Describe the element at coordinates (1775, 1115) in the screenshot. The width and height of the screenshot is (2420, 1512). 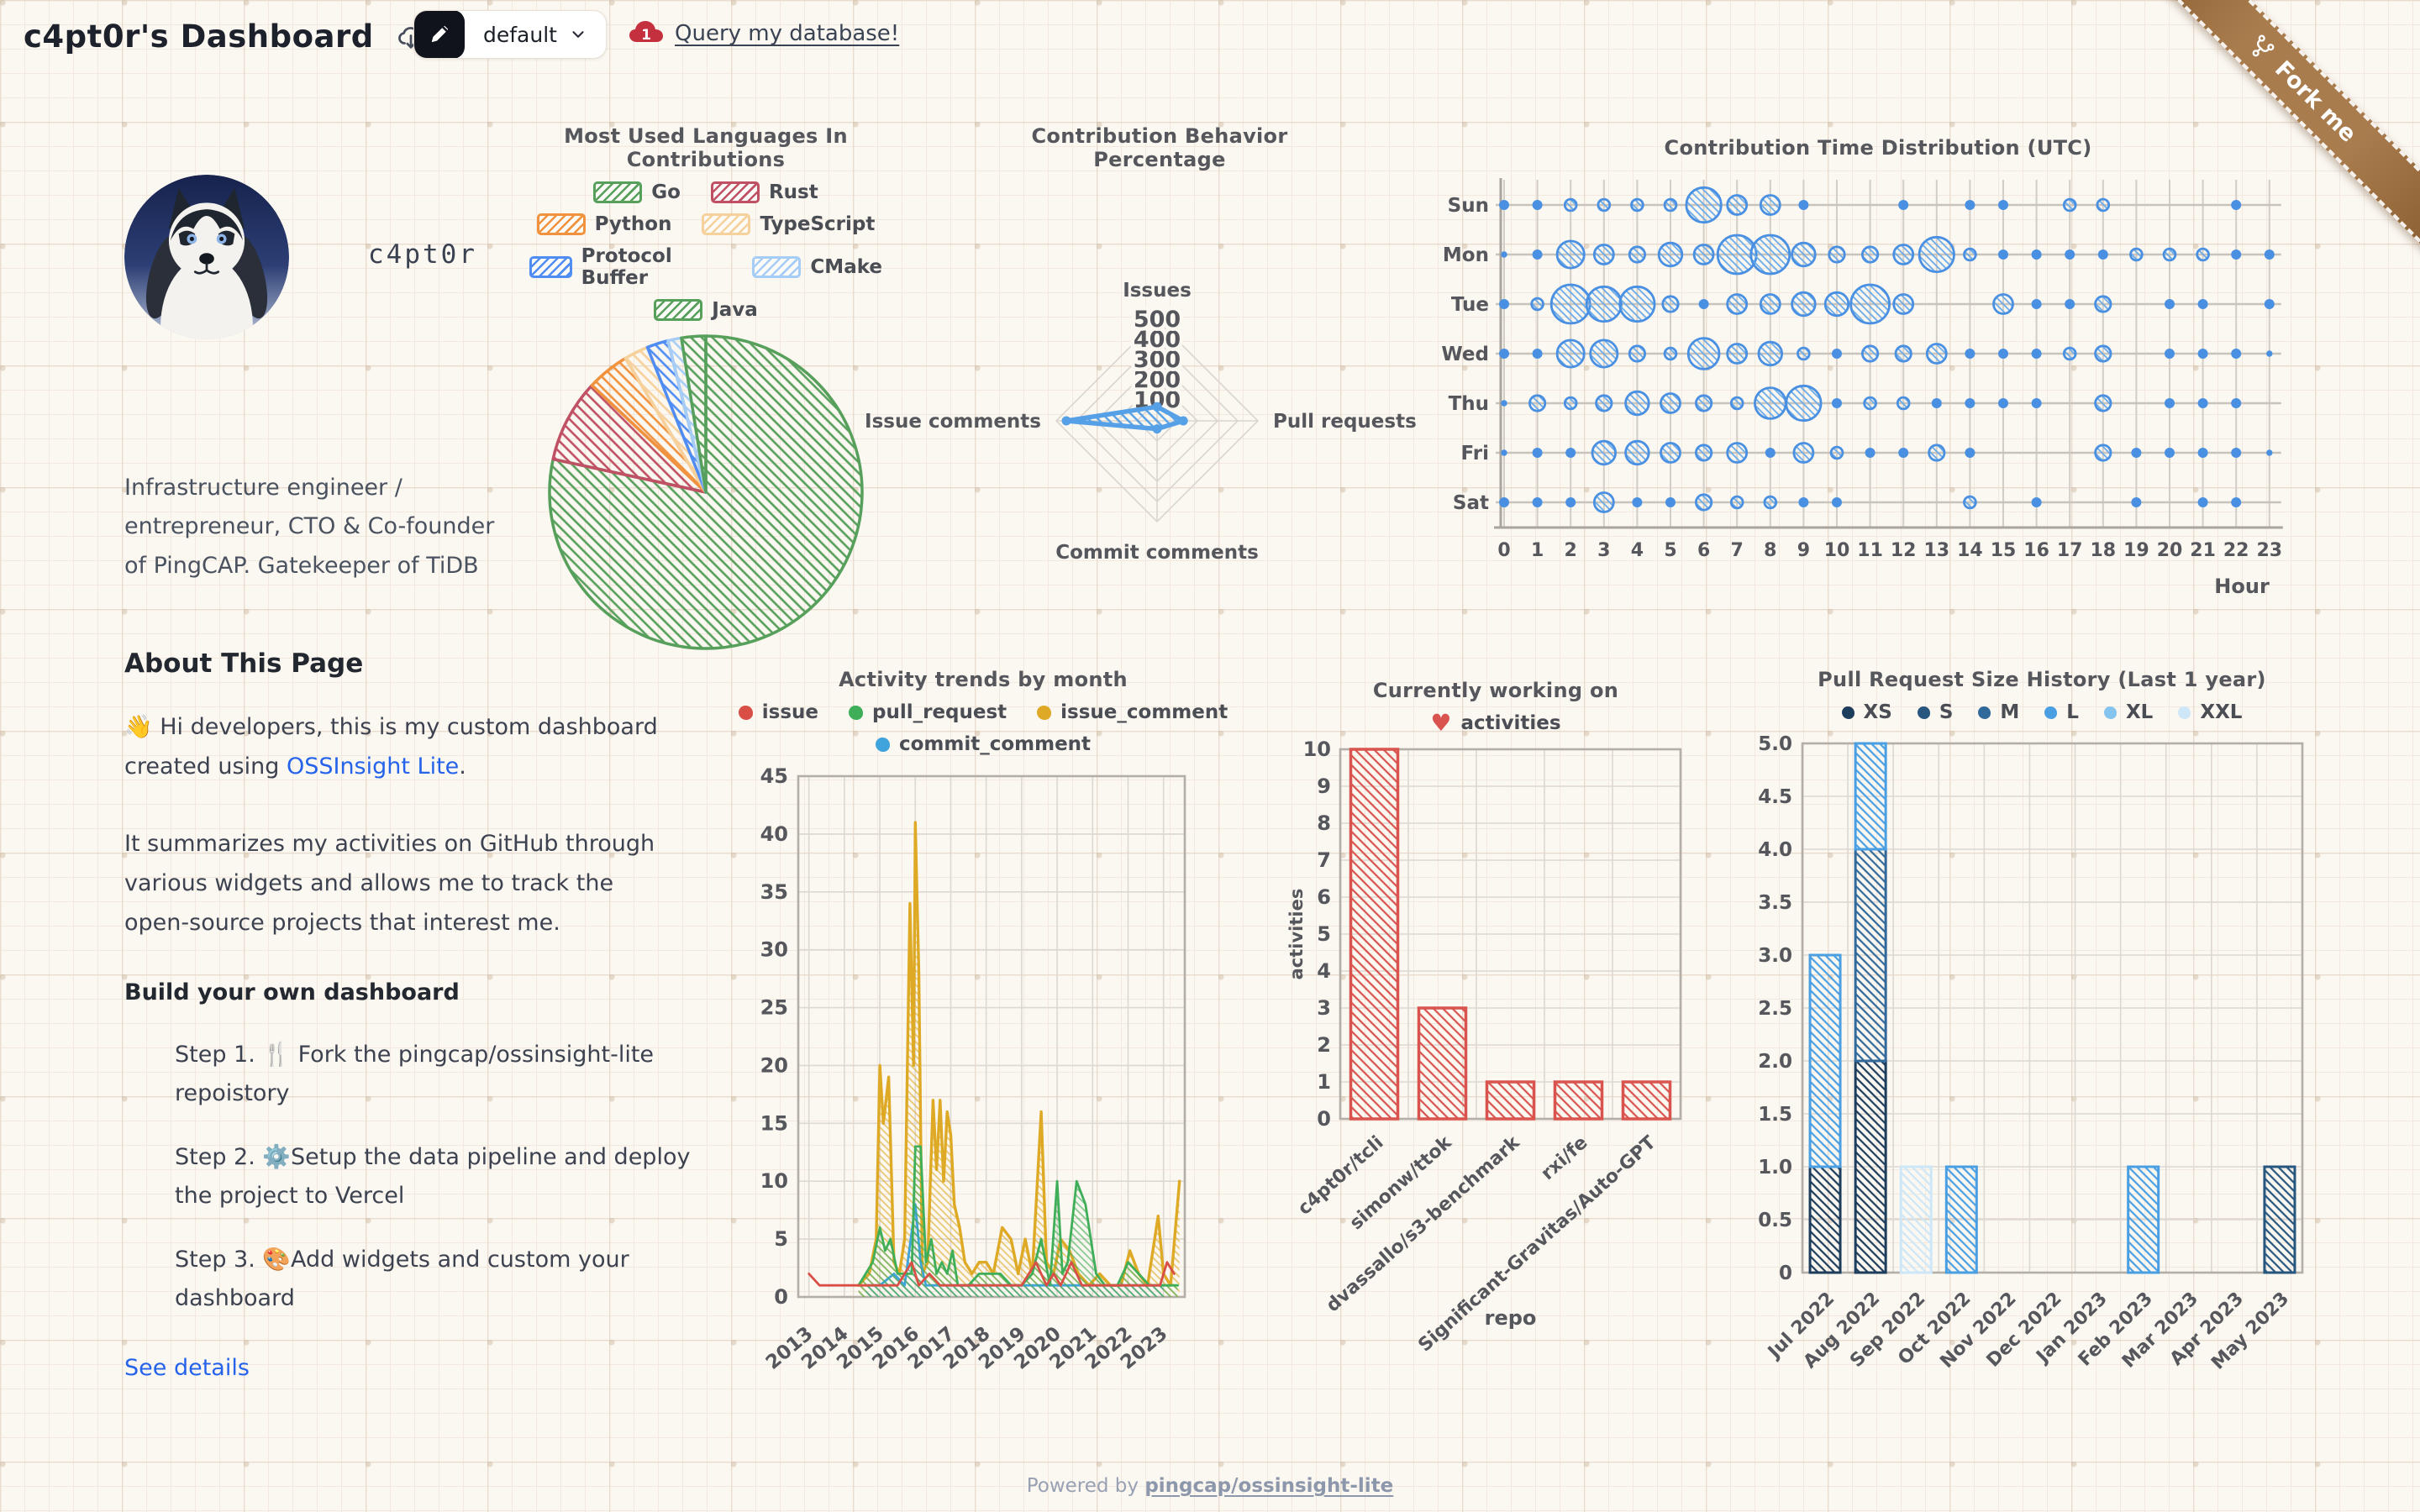
I see `svg-text: 1.5` at that location.